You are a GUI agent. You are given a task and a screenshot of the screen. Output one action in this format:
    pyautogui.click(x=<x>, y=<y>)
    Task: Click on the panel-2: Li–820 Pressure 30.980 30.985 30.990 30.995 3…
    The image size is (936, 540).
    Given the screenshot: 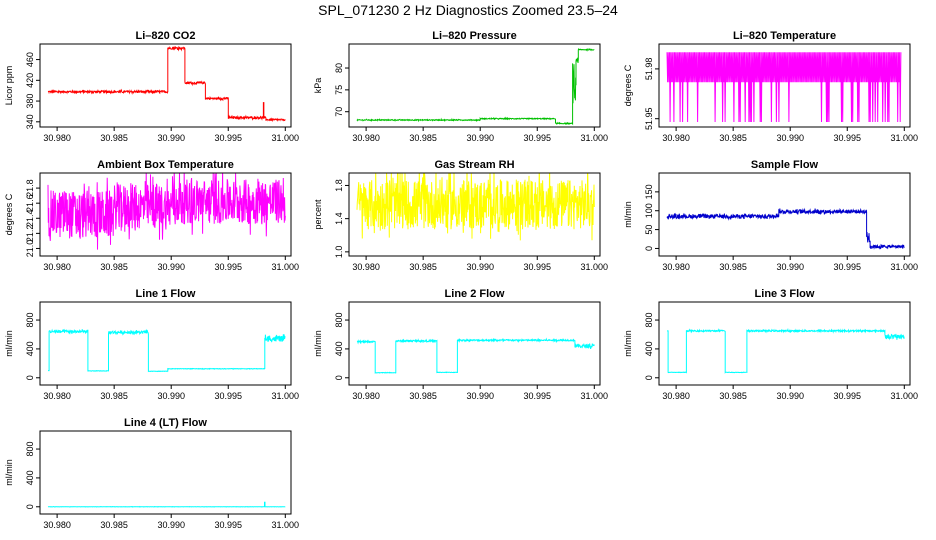 What is the action you would take?
    pyautogui.click(x=460, y=86)
    